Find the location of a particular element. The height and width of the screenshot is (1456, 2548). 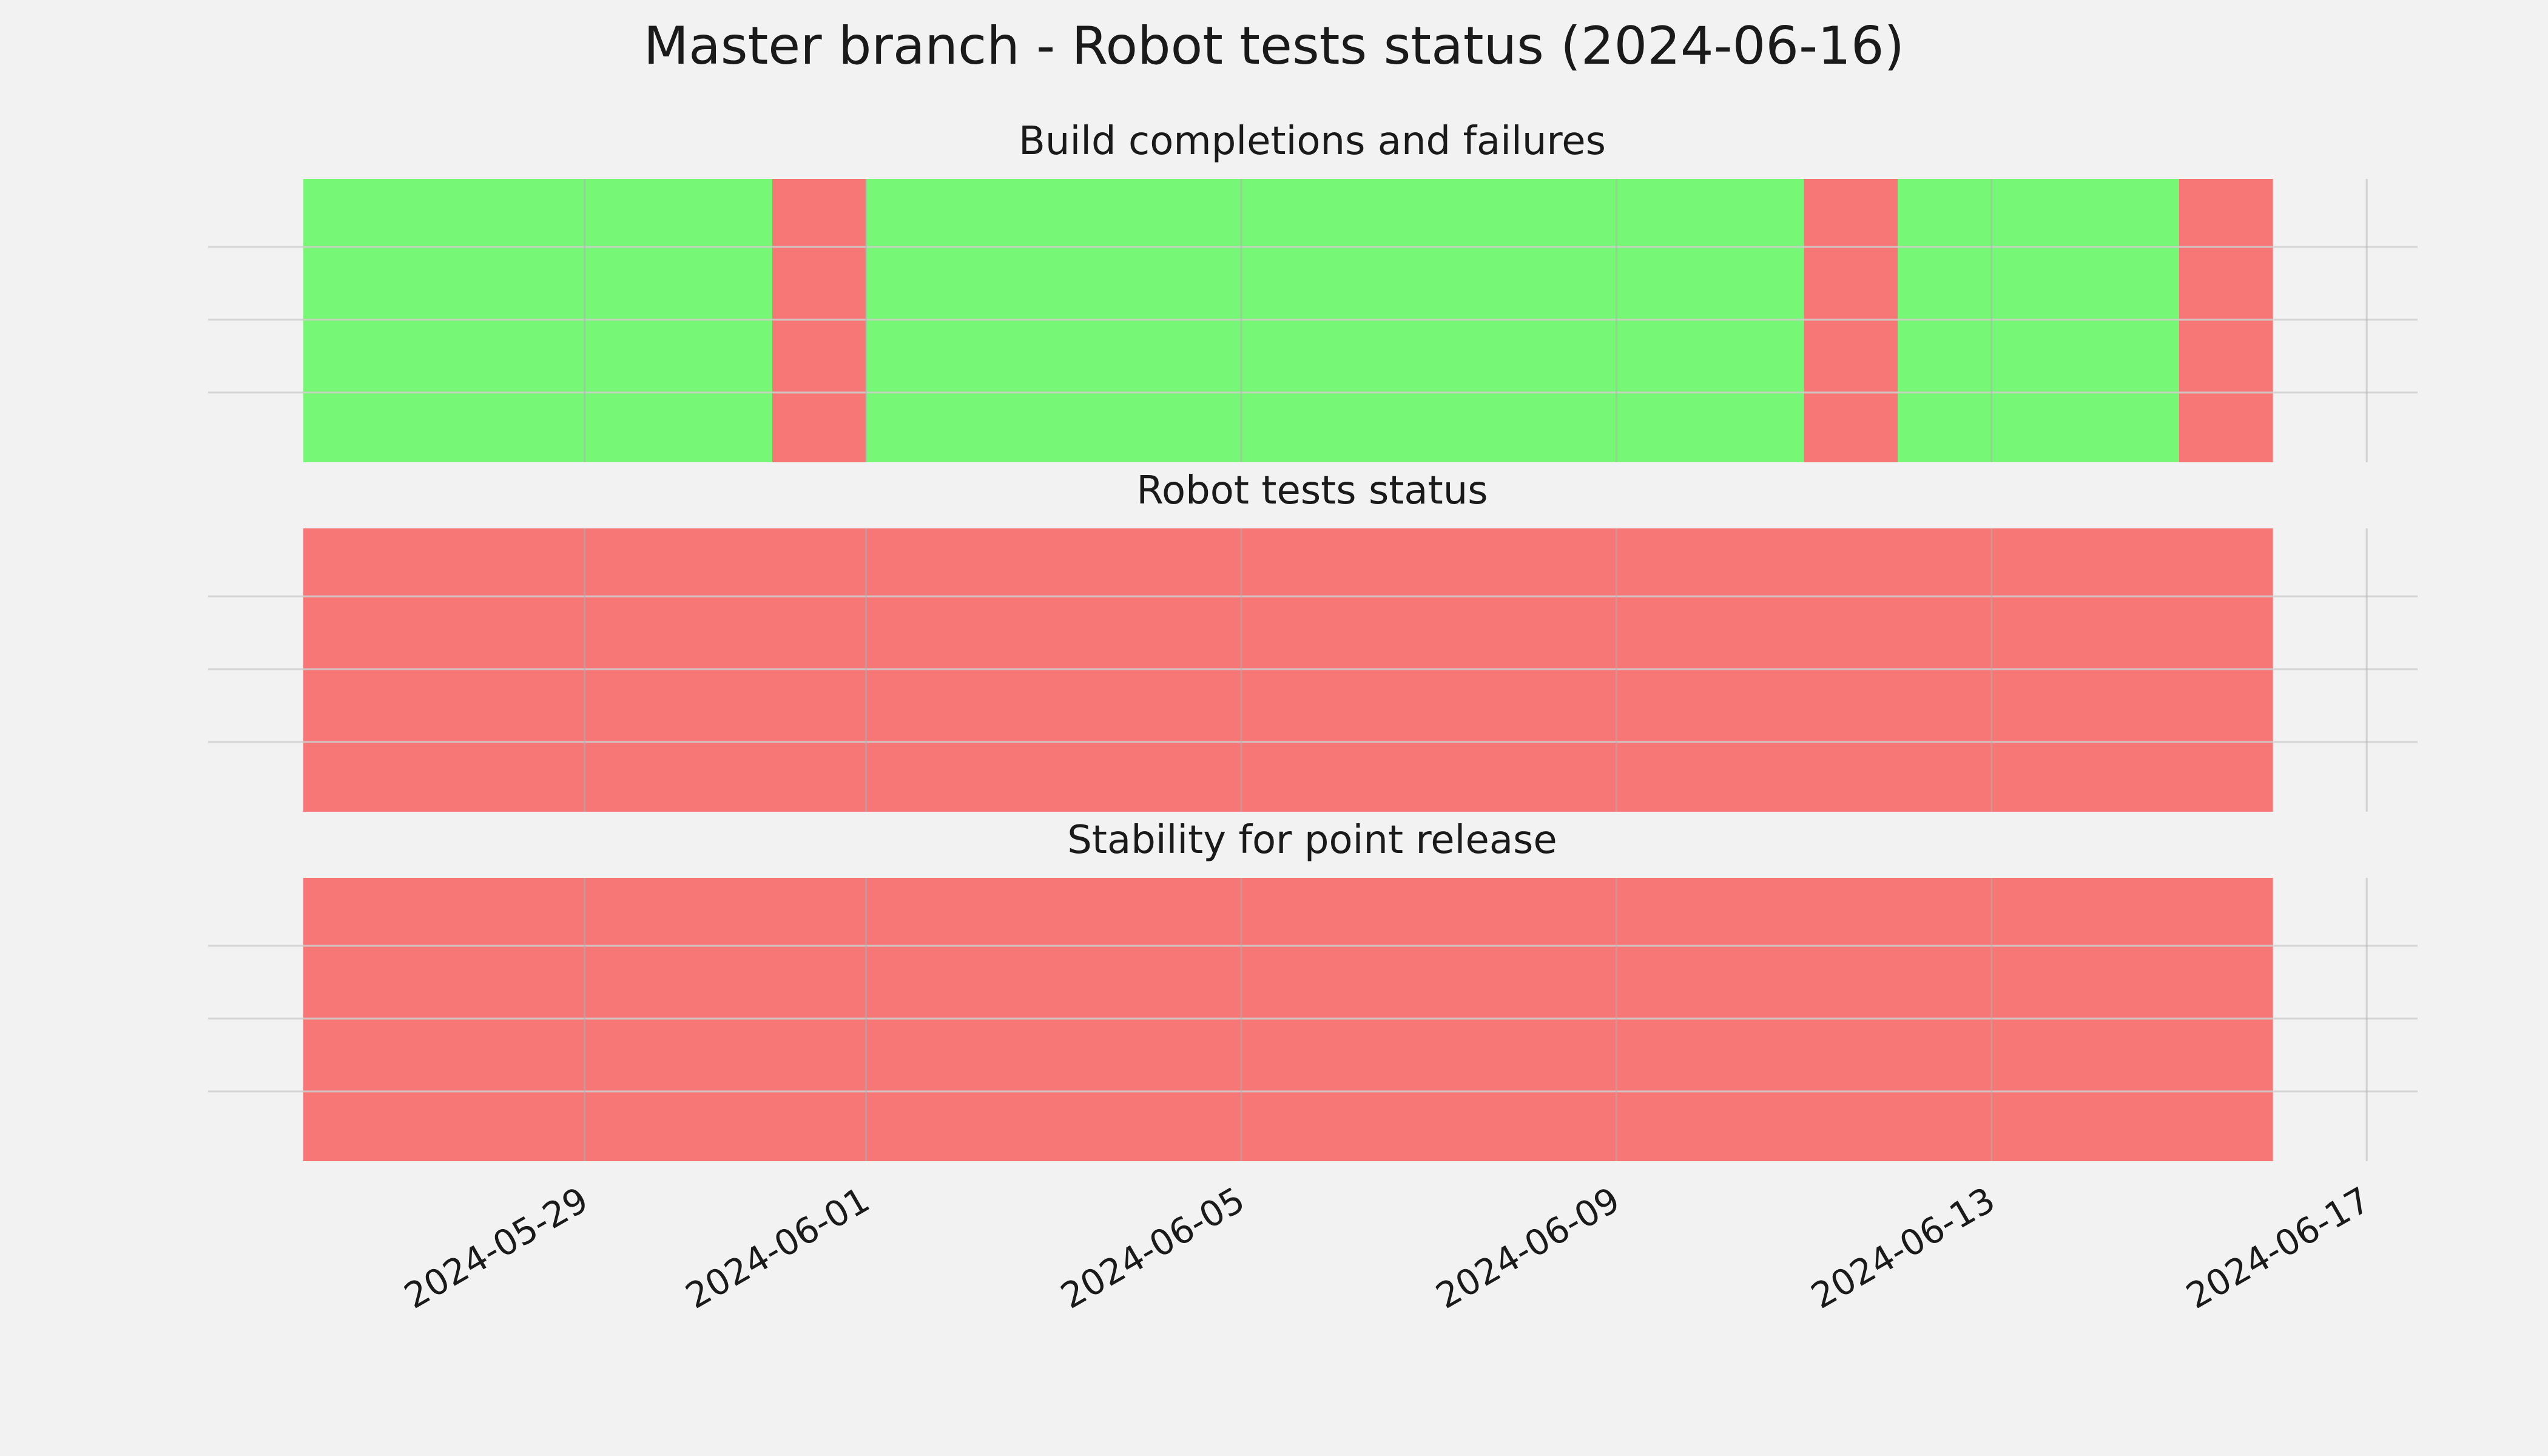

panel-title-stability: Stability for point release is located at coordinates (1312, 840).